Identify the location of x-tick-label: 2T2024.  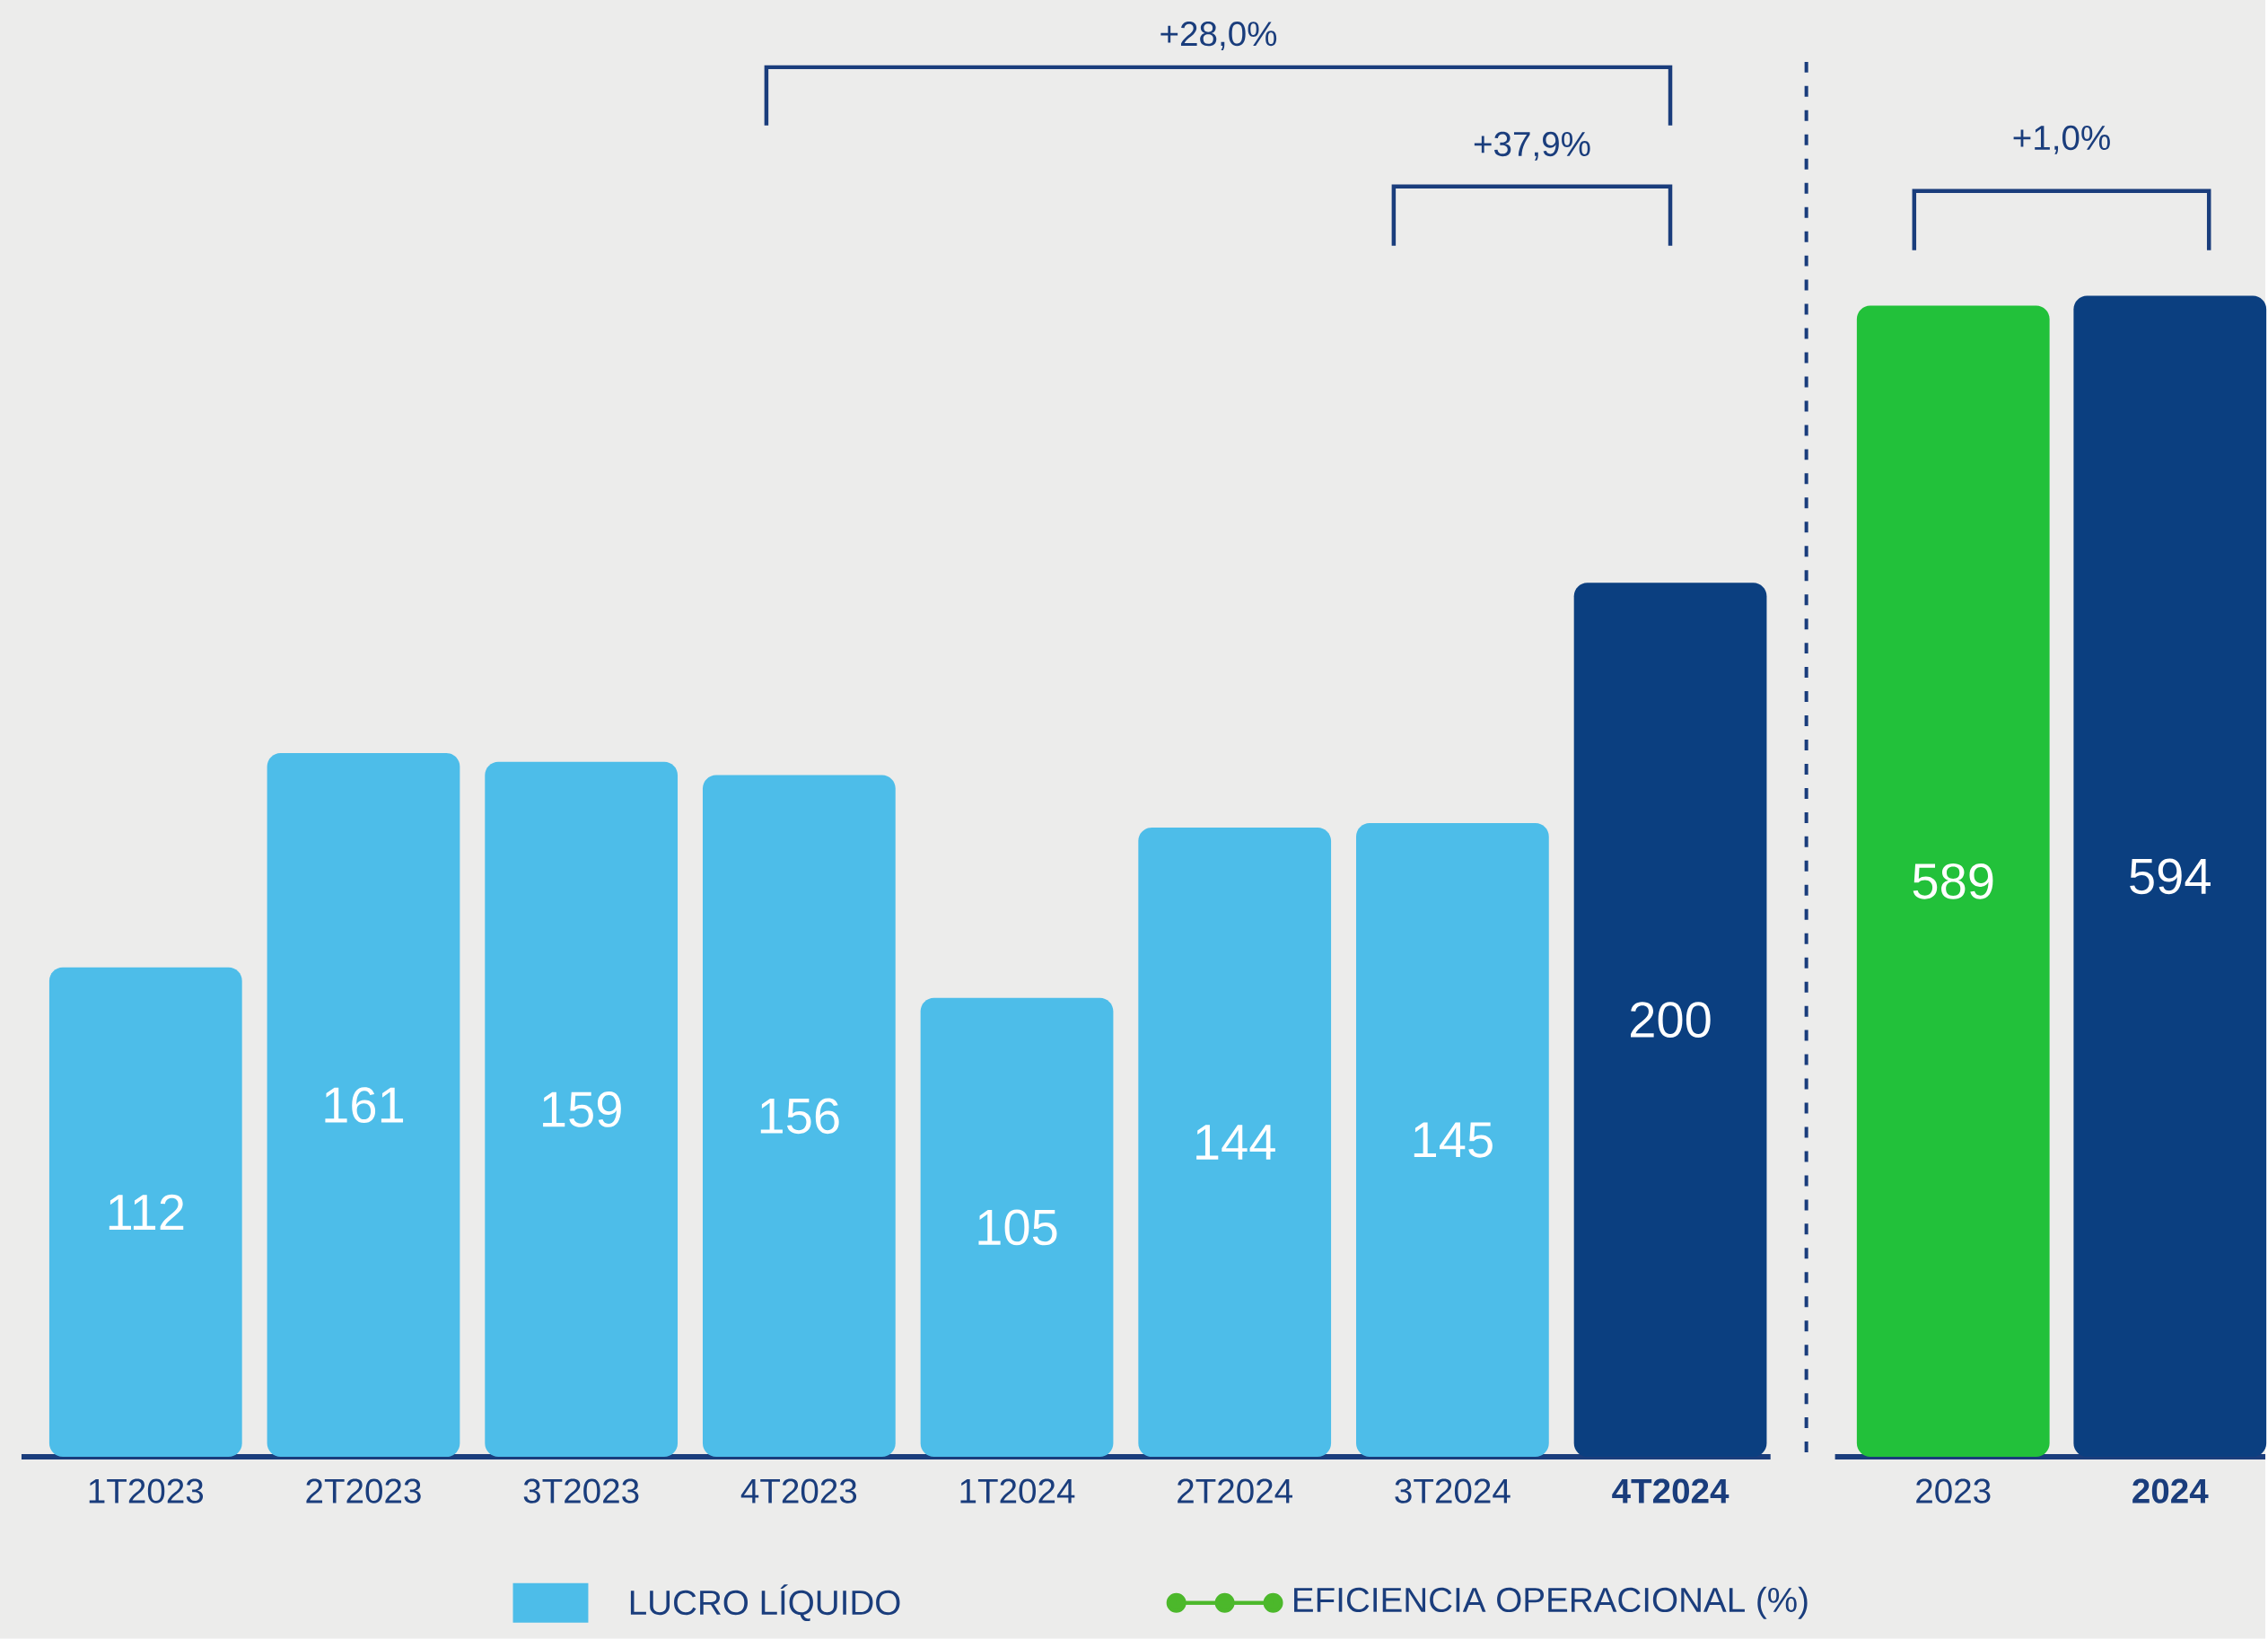
(1235, 1490).